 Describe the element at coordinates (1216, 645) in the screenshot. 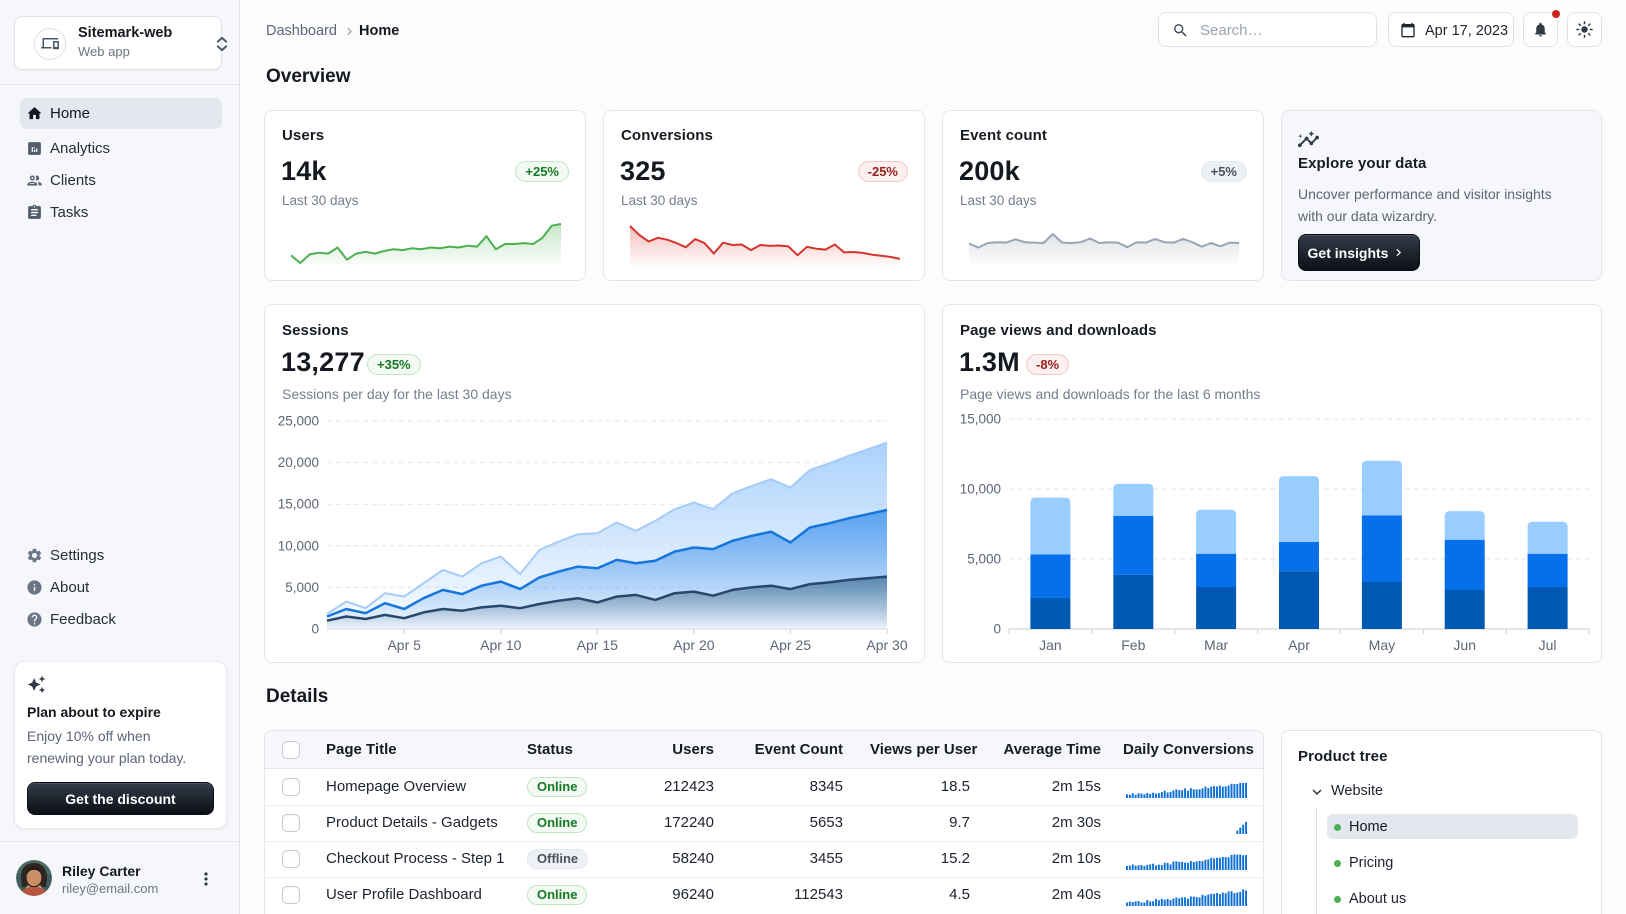

I see `svg-text: Mar` at that location.